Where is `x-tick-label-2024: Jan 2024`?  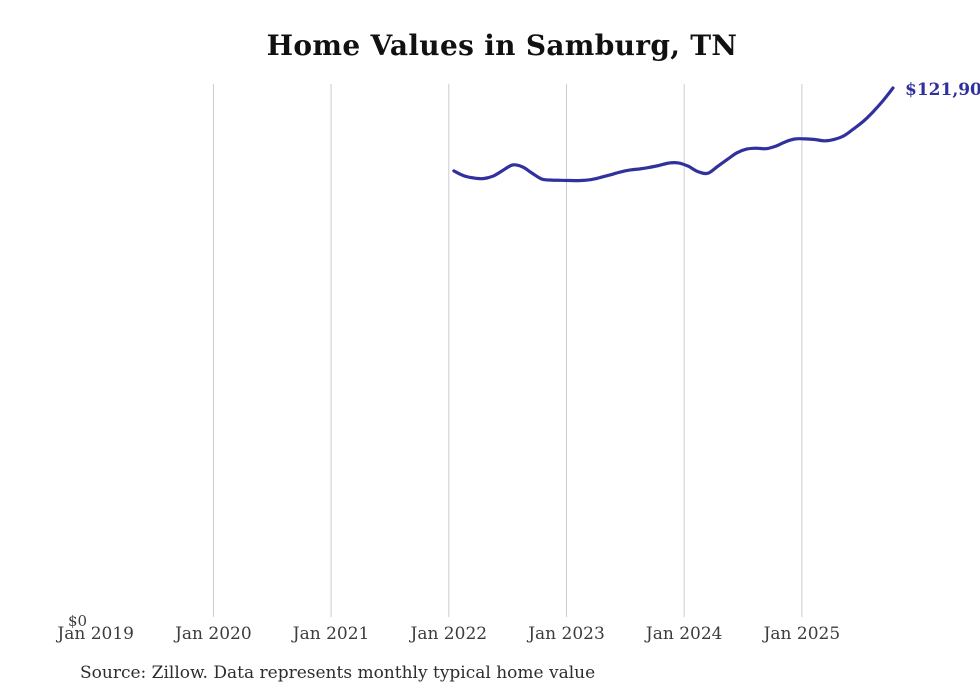
x-tick-label-2024: Jan 2024 is located at coordinates (684, 634).